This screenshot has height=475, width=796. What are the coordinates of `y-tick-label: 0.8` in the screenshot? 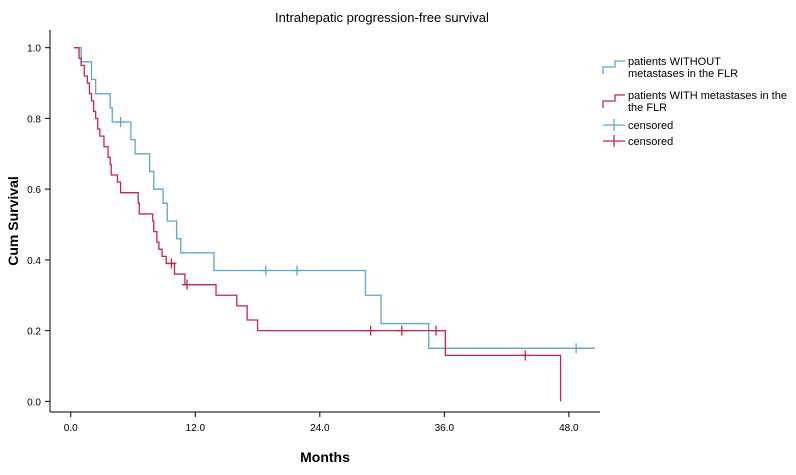 It's located at (34, 119).